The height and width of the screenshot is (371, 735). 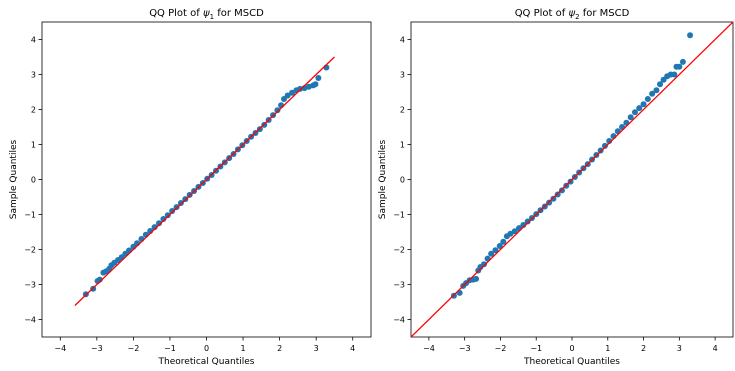 I want to click on chart-title: QQ Plot of ψ2 for MSCD, so click(x=572, y=14).